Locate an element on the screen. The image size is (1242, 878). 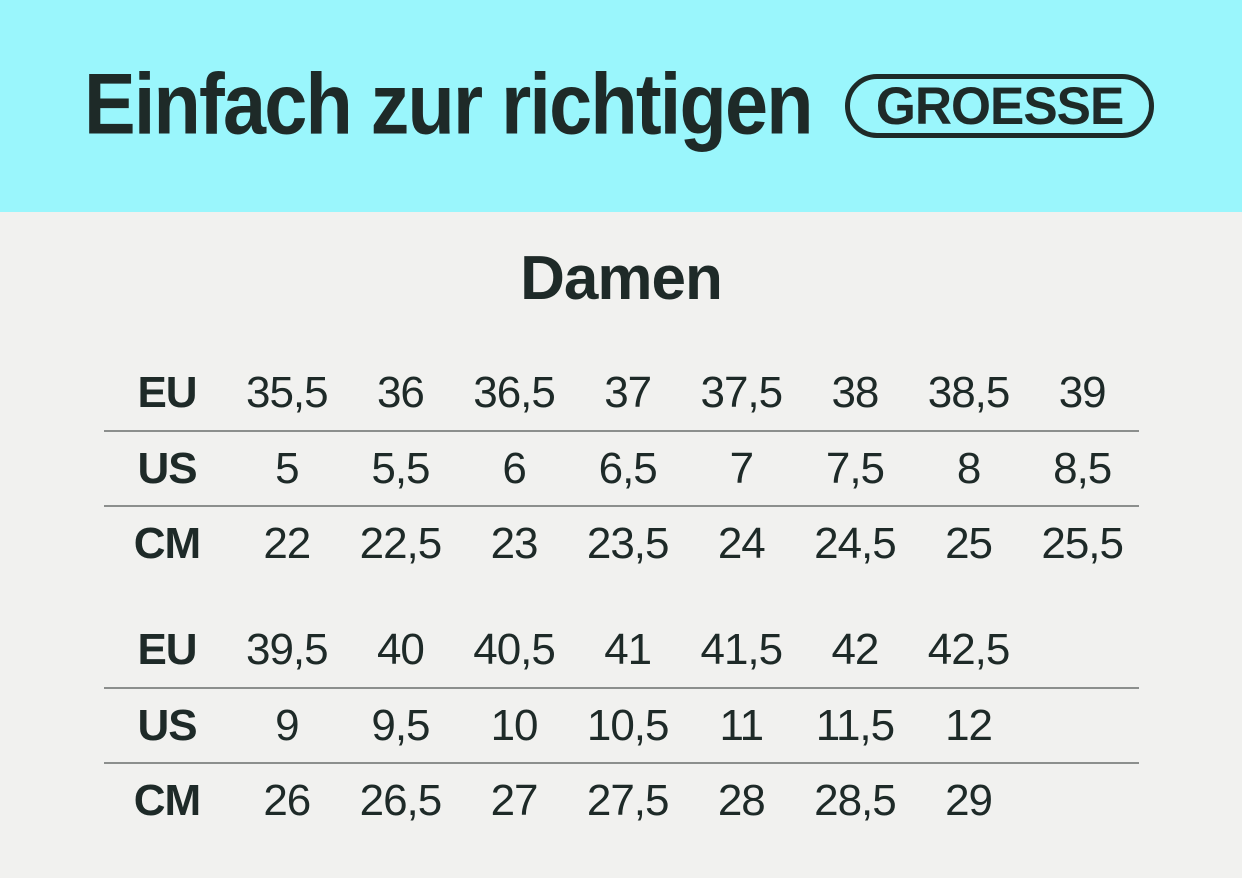
size-value: 11 is located at coordinates (741, 725).